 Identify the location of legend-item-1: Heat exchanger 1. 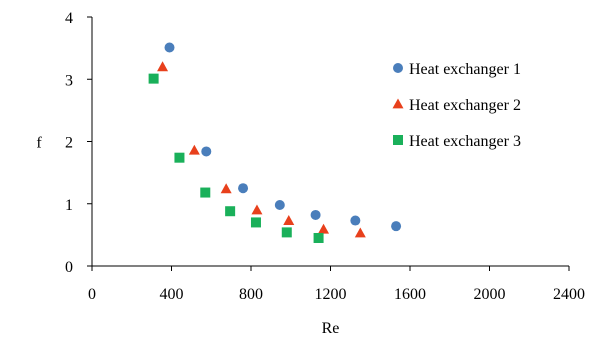
(457, 69).